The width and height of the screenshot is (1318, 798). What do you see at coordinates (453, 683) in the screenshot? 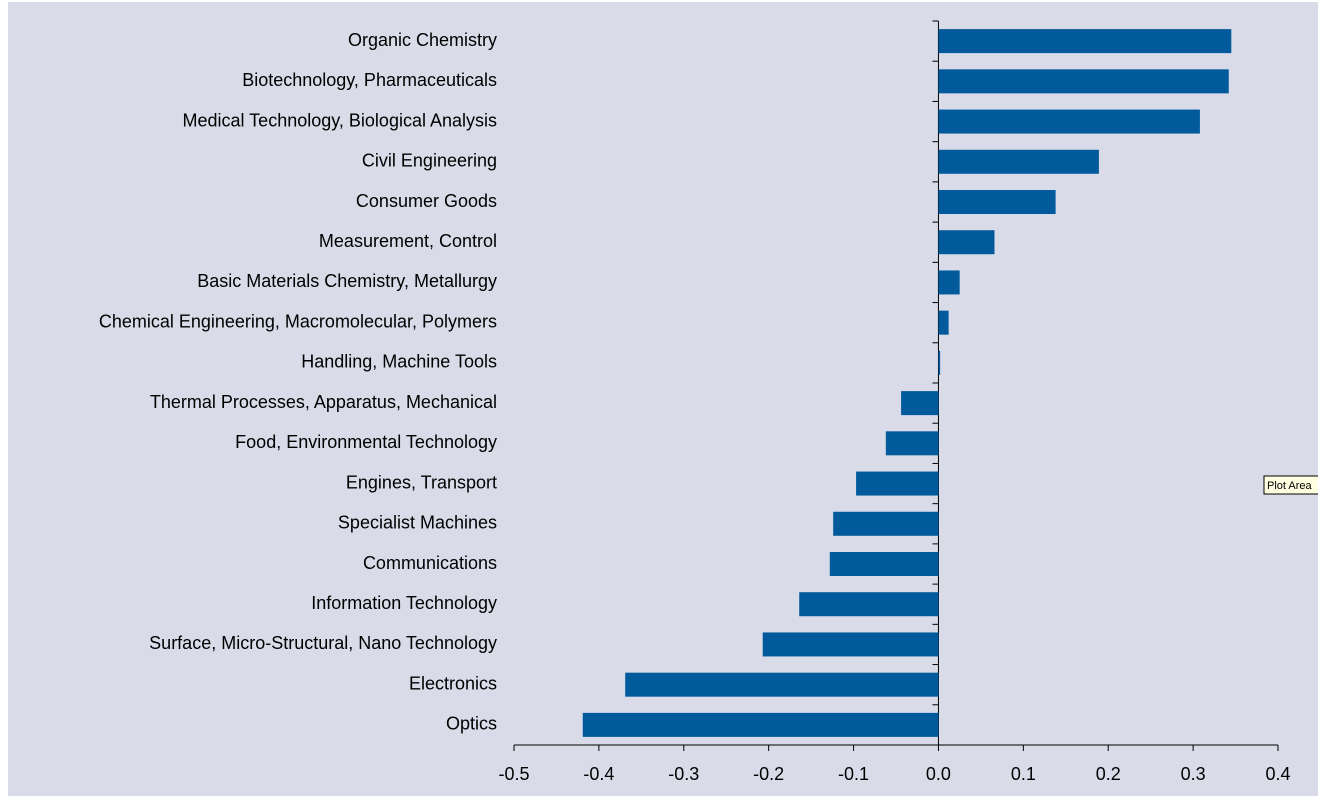
I see `y-tick-label: Electronics` at bounding box center [453, 683].